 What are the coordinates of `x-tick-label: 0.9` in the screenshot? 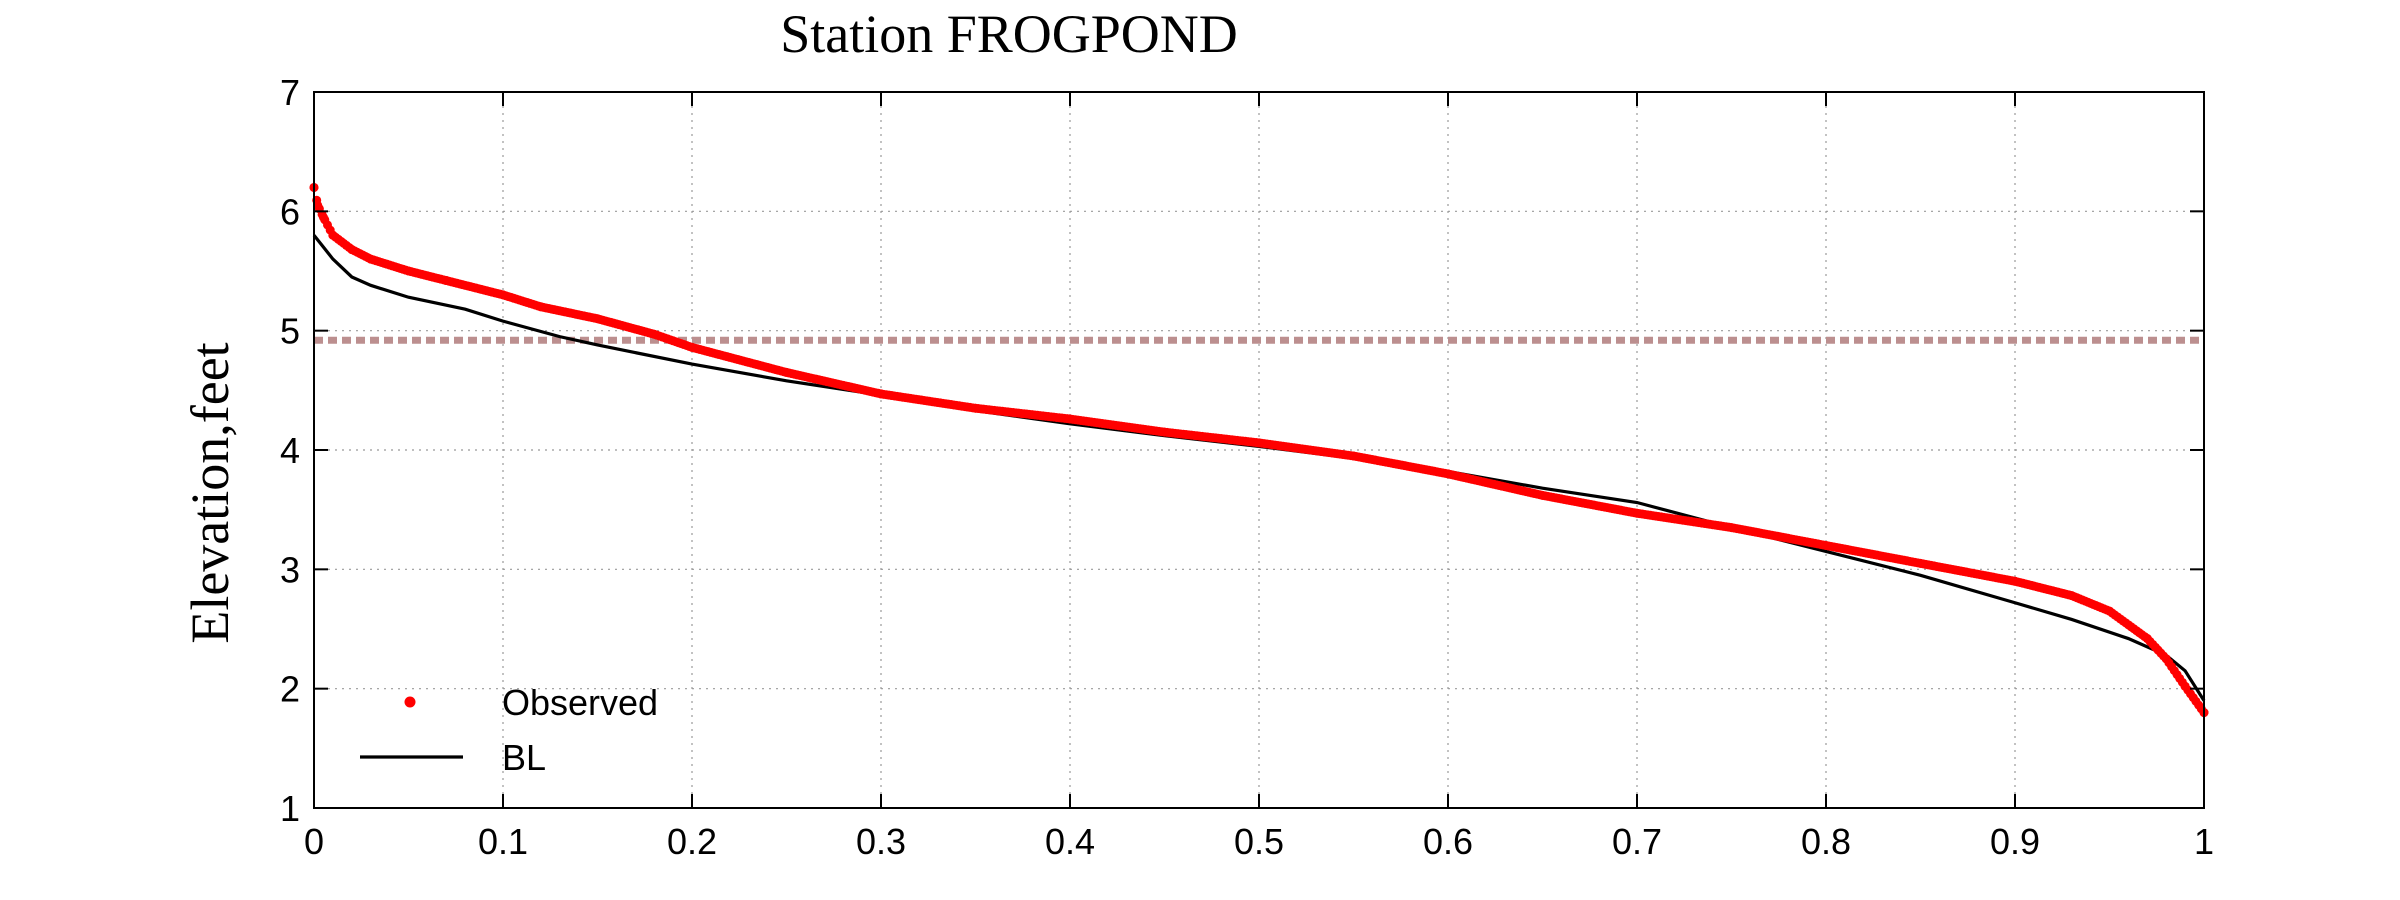 It's located at (2015, 841).